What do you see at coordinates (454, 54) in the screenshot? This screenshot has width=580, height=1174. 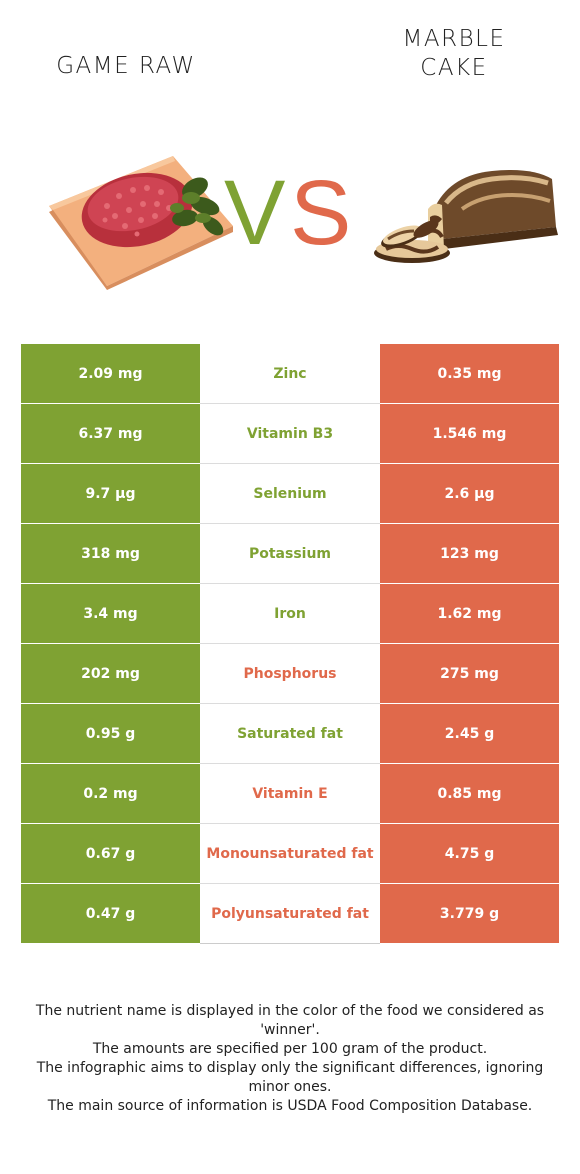 I see `right-food-title: MARBLE CAKE` at bounding box center [454, 54].